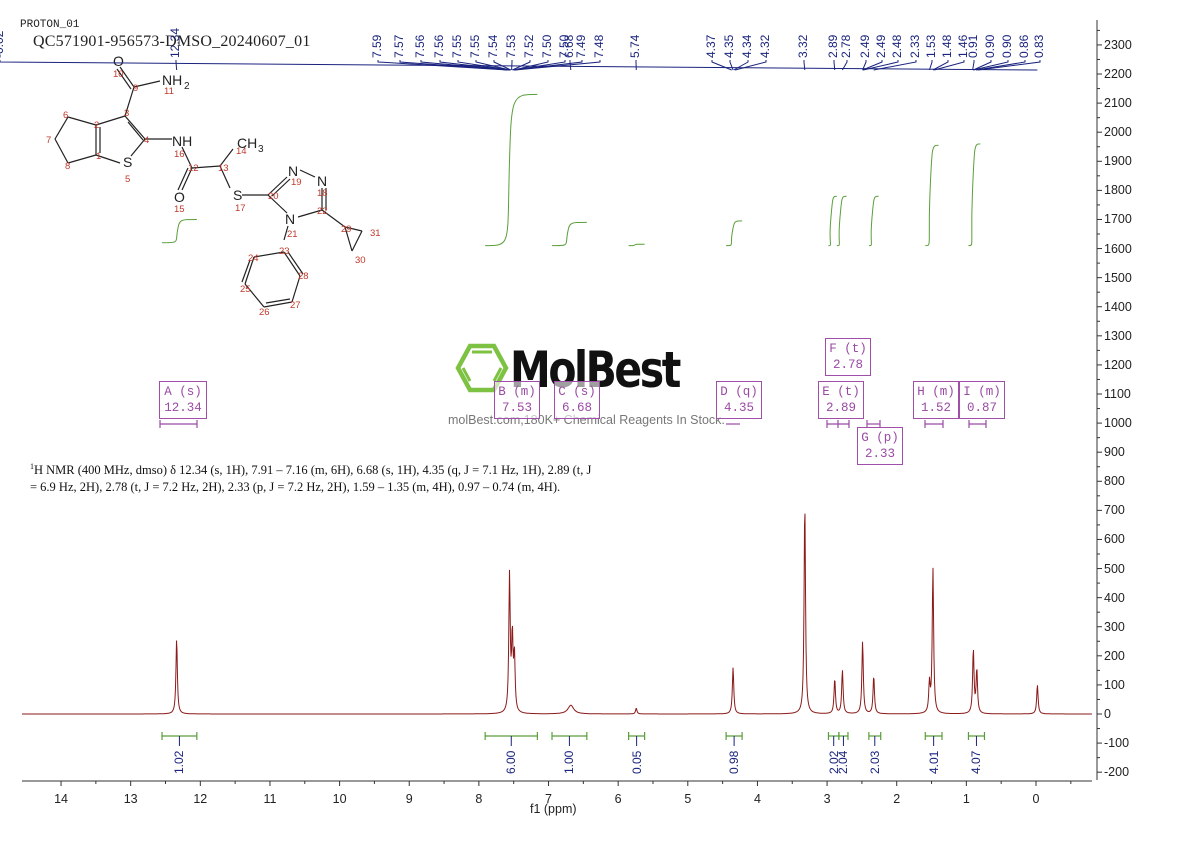 The image size is (1190, 841). Describe the element at coordinates (50, 25) in the screenshot. I see `experiment-name: PROTON_01` at that location.